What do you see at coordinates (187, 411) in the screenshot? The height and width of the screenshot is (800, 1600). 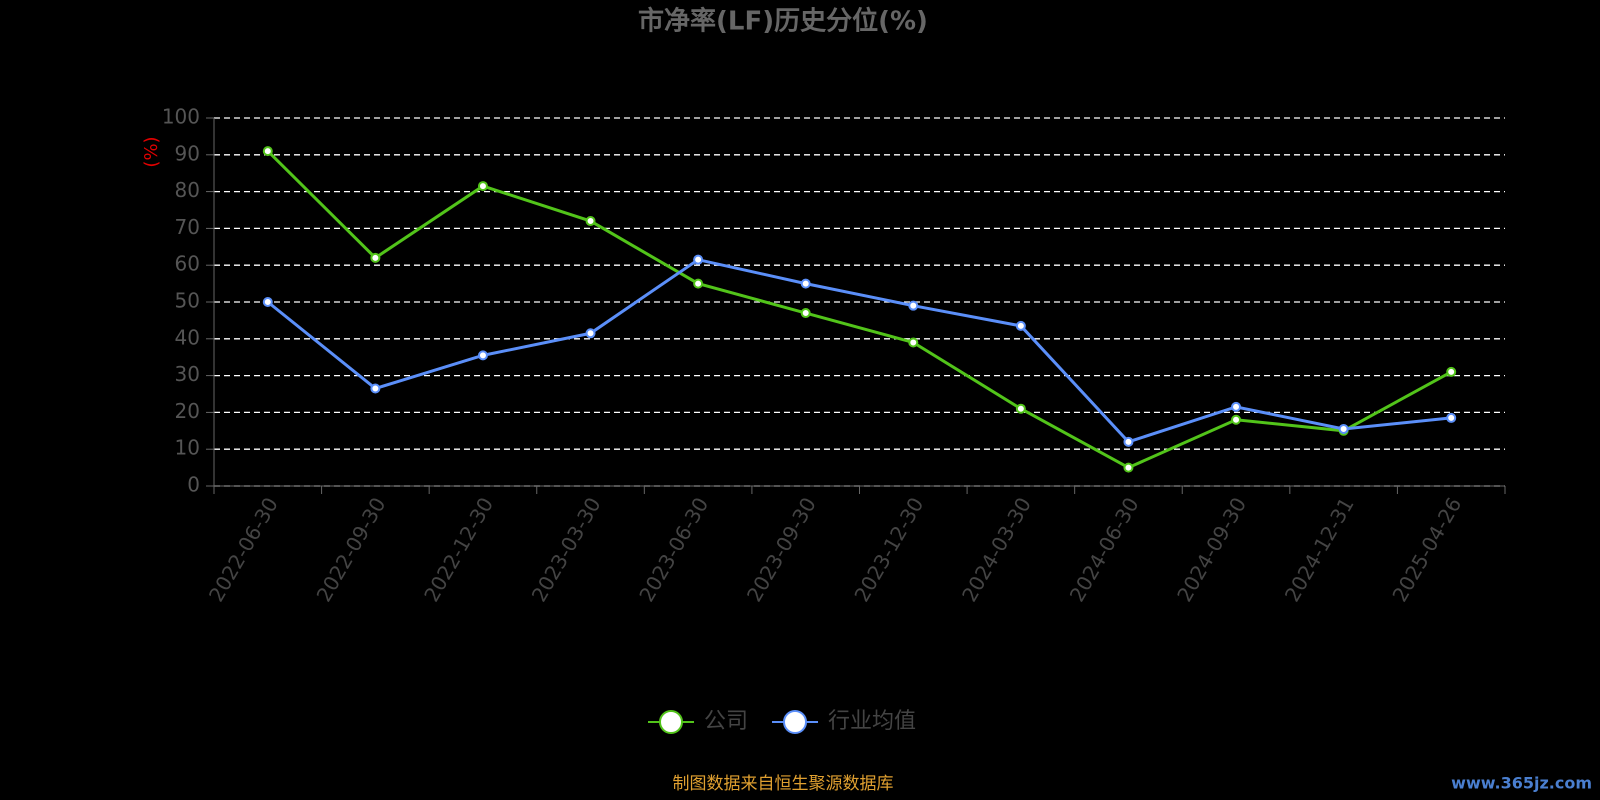 I see `y-tick-label: 20` at bounding box center [187, 411].